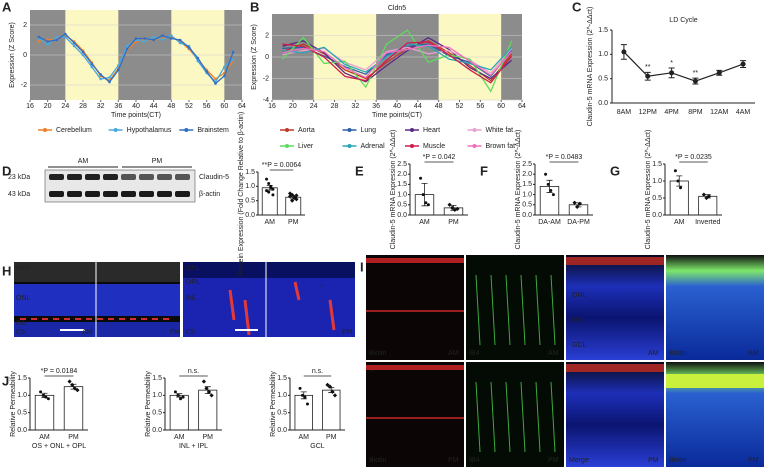 The height and width of the screenshot is (473, 766). I want to click on panel-label: G, so click(615, 170).